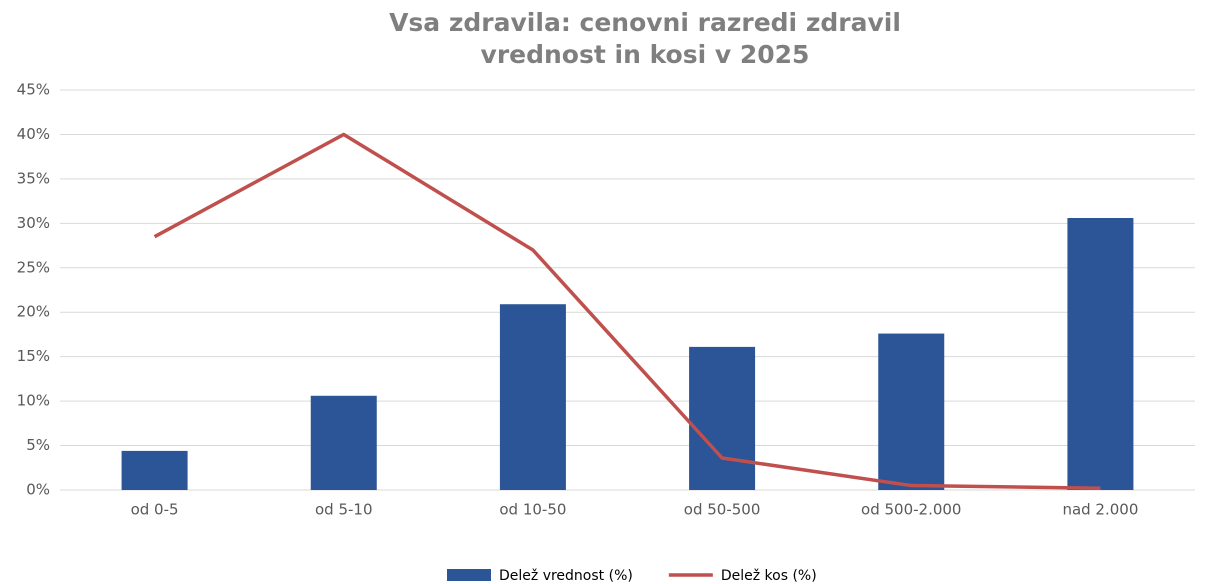 The width and height of the screenshot is (1227, 584). What do you see at coordinates (33, 356) in the screenshot?
I see `y-tick-label: 15%` at bounding box center [33, 356].